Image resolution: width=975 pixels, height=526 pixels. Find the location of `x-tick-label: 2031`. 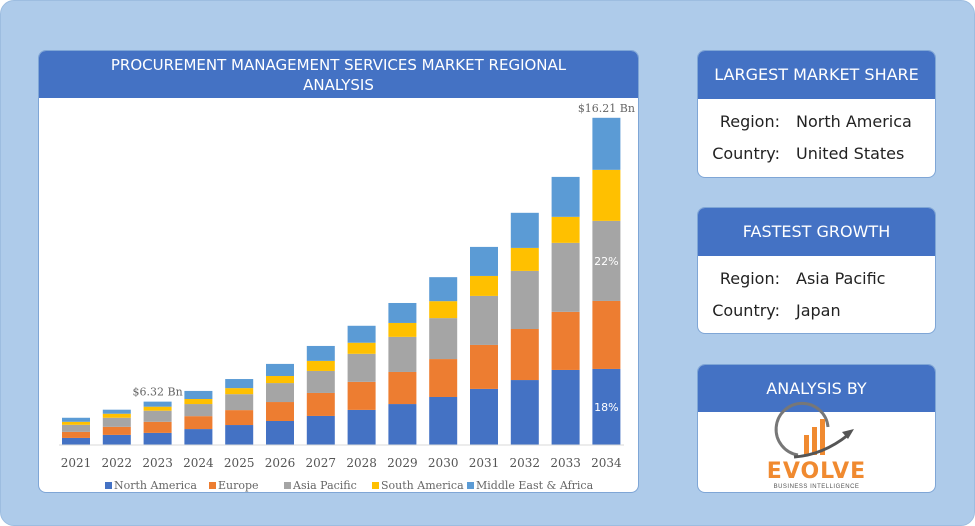

x-tick-label: 2031 is located at coordinates (484, 463).